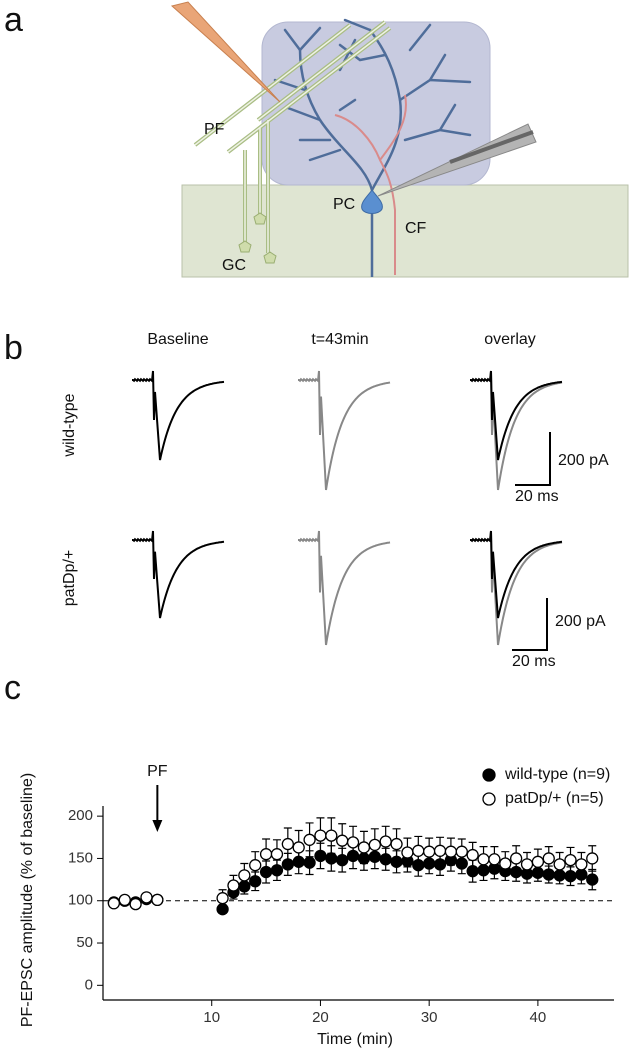  Describe the element at coordinates (257, 238) in the screenshot. I see `granule-cells` at that location.